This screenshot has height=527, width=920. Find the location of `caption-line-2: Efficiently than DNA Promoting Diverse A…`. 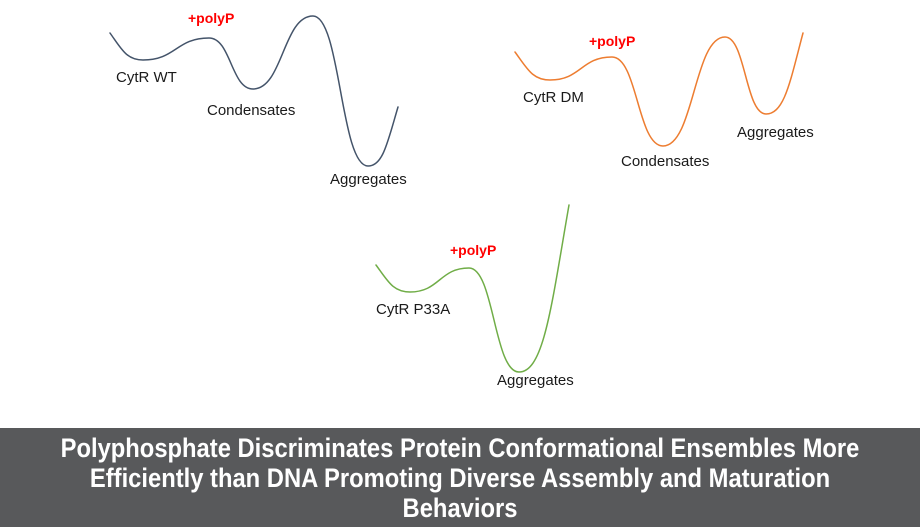

caption-line-2: Efficiently than DNA Promoting Diverse A… is located at coordinates (460, 478).